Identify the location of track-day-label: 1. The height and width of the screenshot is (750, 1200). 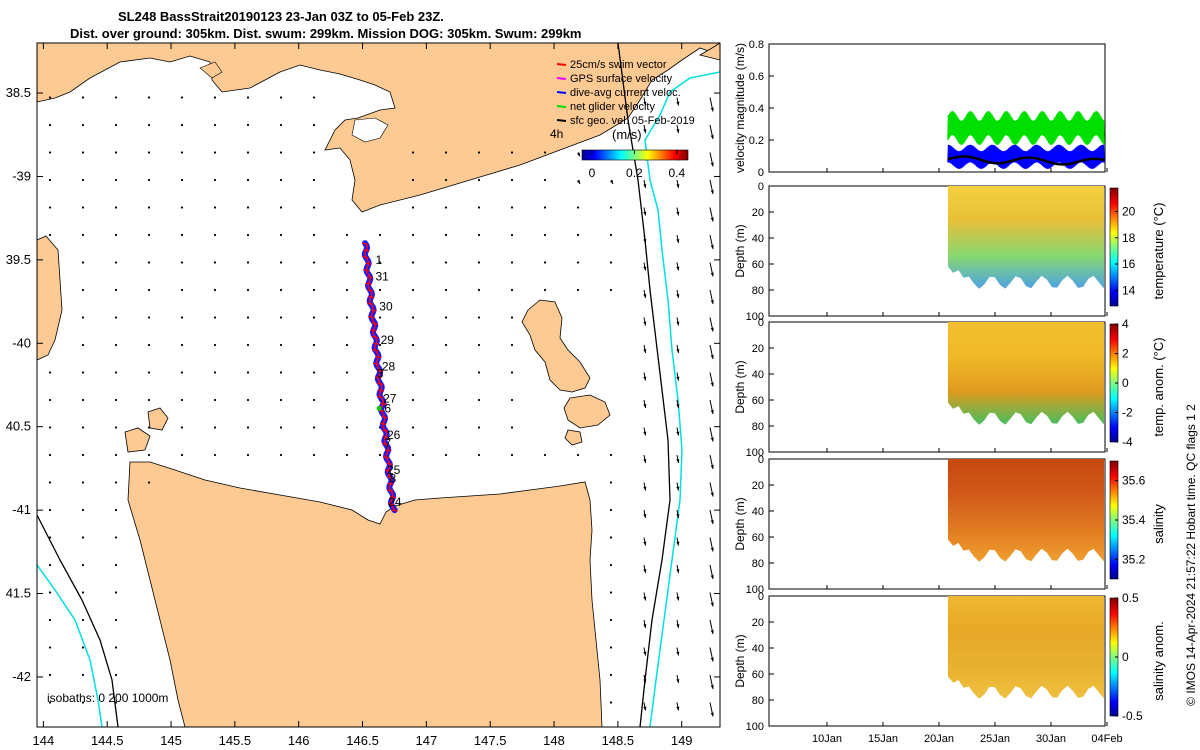
(378, 260).